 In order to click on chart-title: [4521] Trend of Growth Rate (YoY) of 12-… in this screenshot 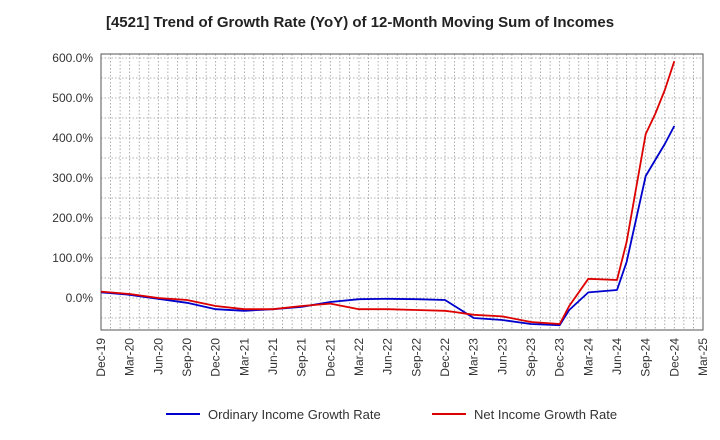, I will do `click(360, 22)`.